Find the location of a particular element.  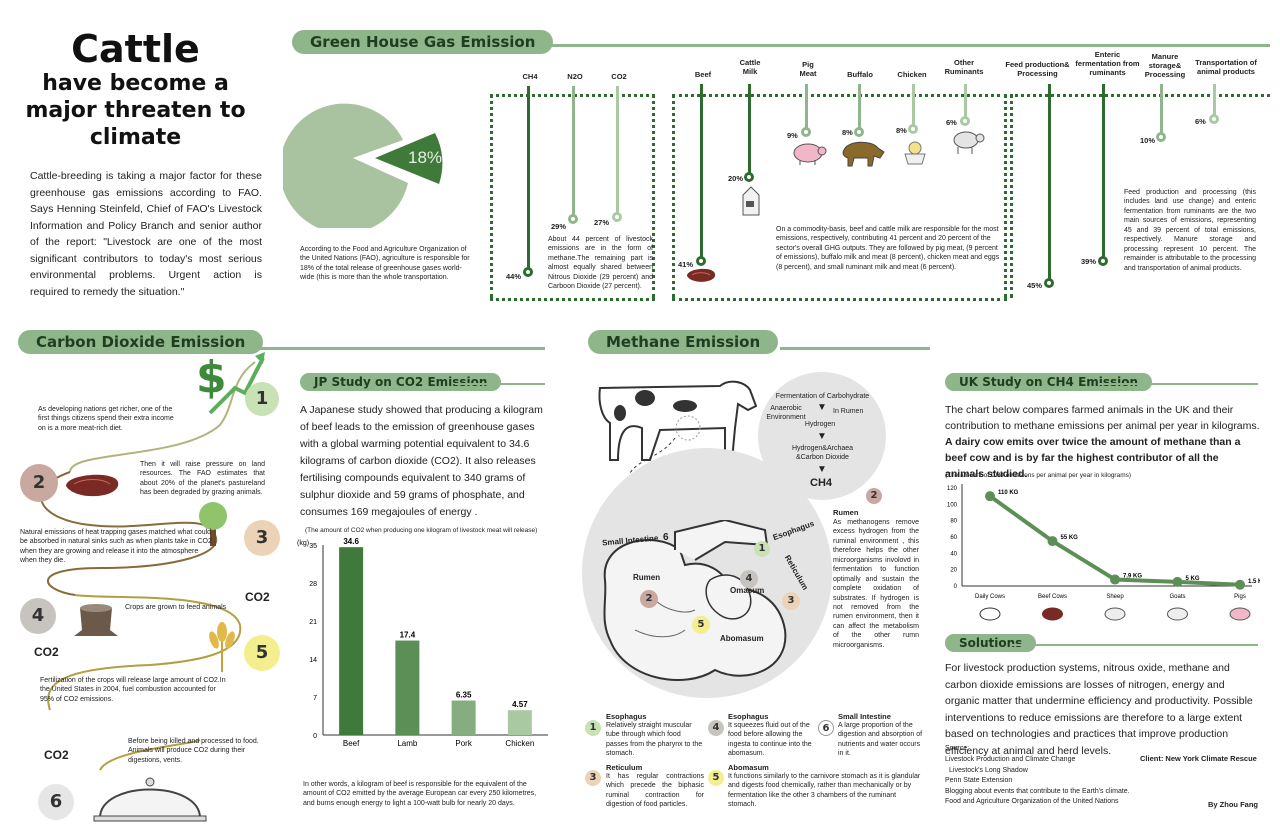

jp-rule is located at coordinates (500, 384).